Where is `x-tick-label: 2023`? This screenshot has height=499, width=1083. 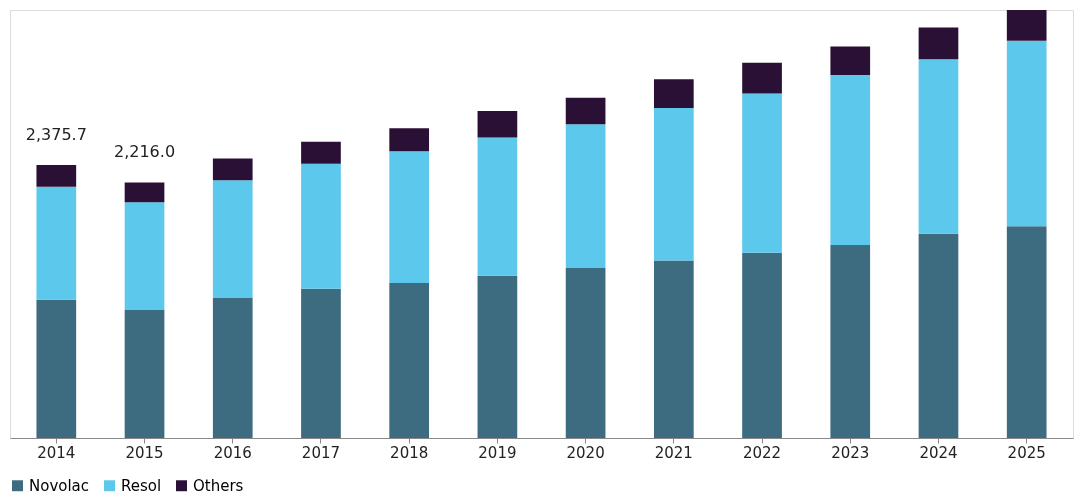 x-tick-label: 2023 is located at coordinates (850, 452).